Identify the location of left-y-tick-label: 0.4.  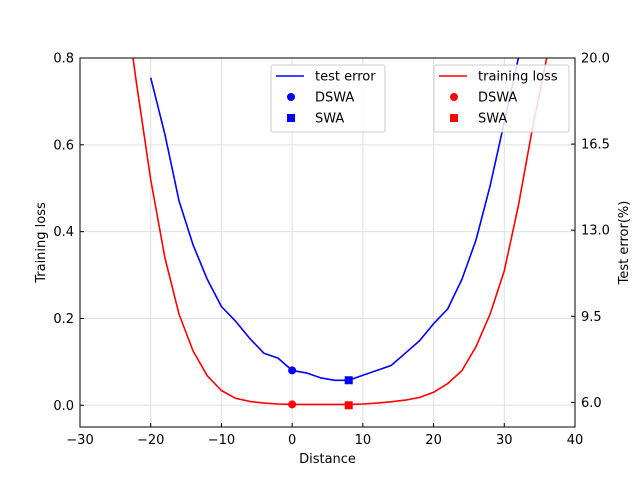
(63, 232).